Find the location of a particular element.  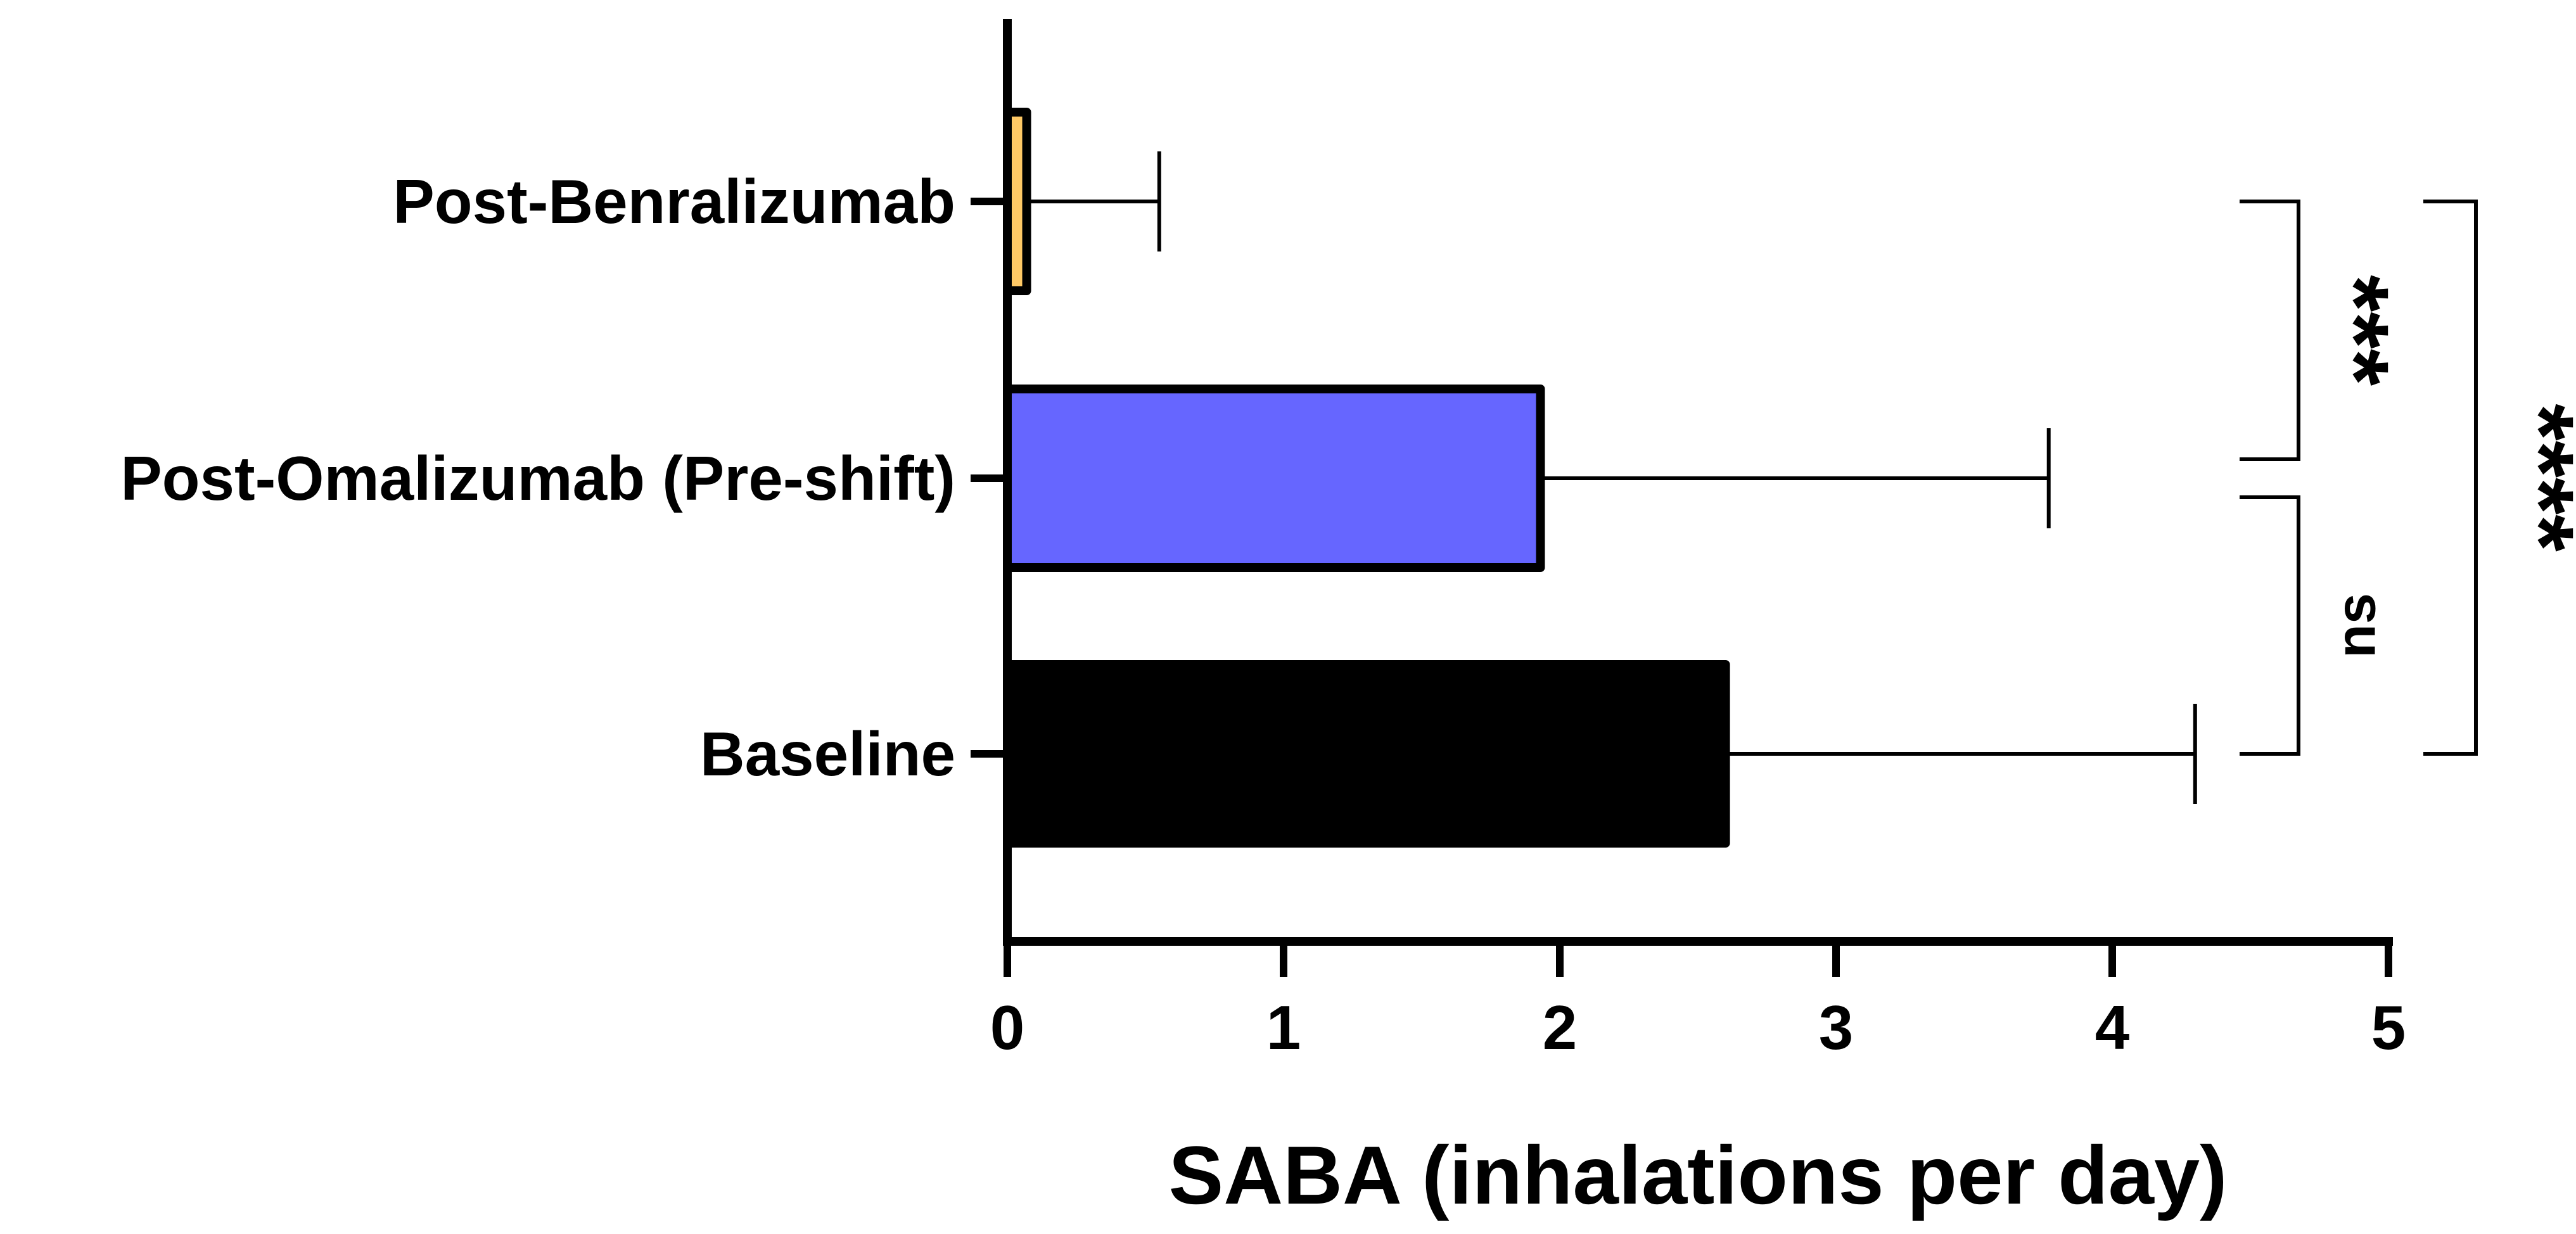

category-label-2: Post-Omalizumab (Pre-shift) is located at coordinates (538, 478).